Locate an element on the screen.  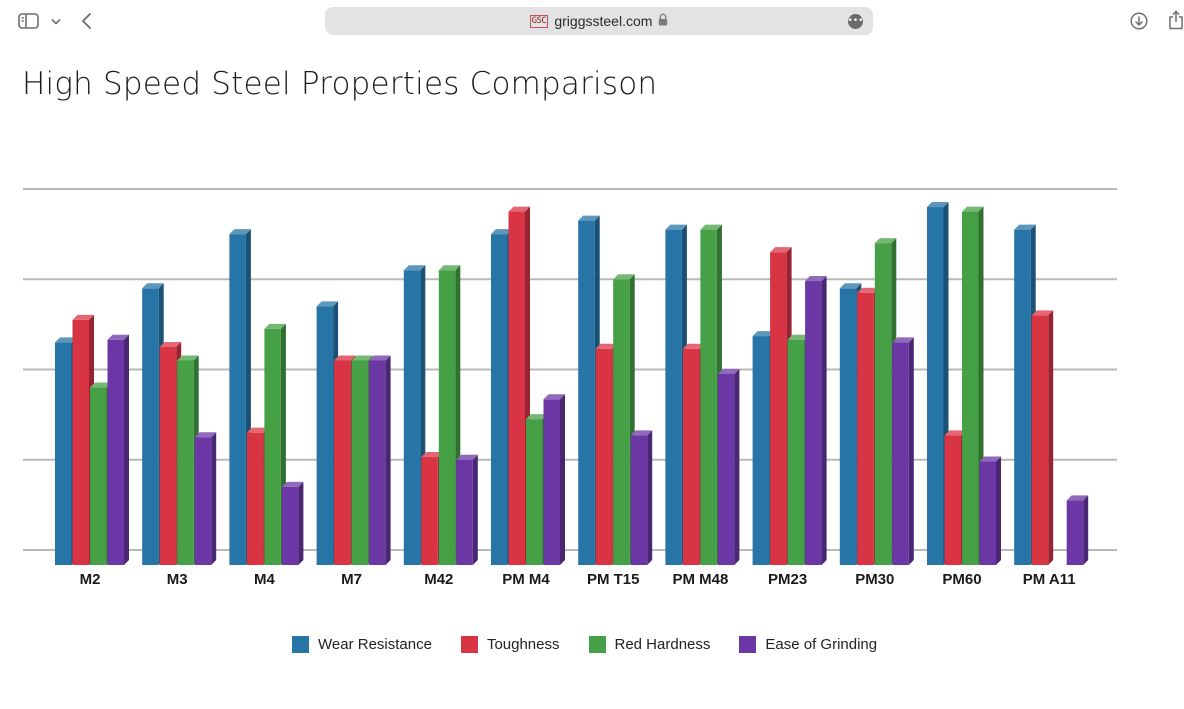
legend-item-toughness: Toughness is located at coordinates (510, 644).